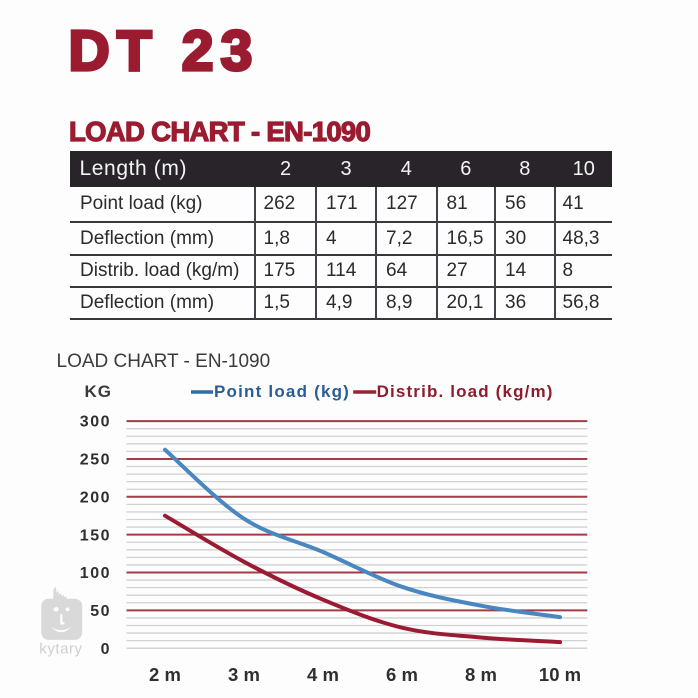 This screenshot has height=698, width=698. What do you see at coordinates (95, 573) in the screenshot?
I see `svg-text: 100` at bounding box center [95, 573].